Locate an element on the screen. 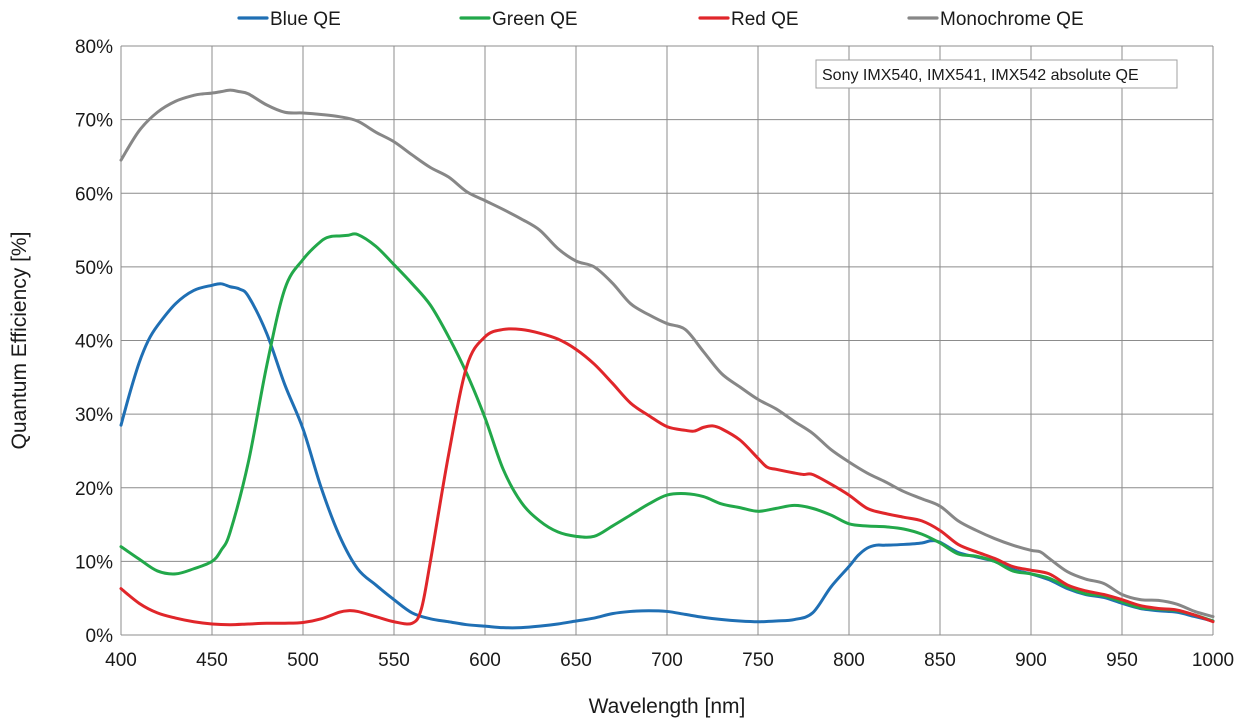 This screenshot has width=1247, height=724. legend-label-monochrome-qe: Monochrome QE is located at coordinates (1012, 19).